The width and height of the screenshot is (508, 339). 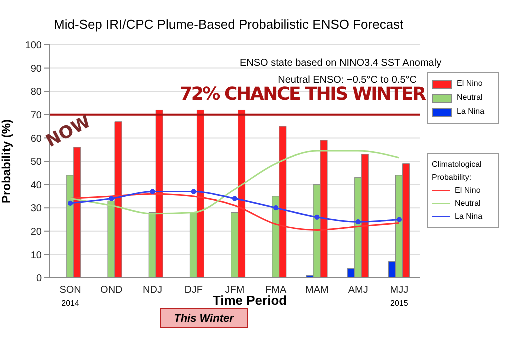 I want to click on x-tick-label: AMJ, so click(x=358, y=290).